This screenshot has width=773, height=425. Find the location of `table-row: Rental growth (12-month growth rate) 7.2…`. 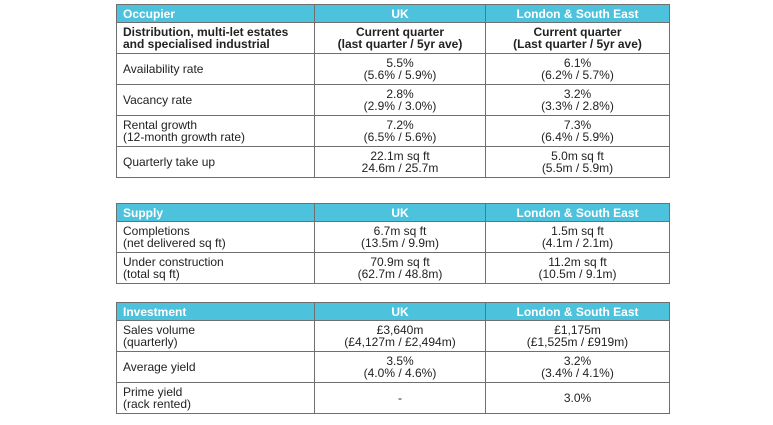

table-row: Rental growth (12-month growth rate) 7.2… is located at coordinates (393, 131).